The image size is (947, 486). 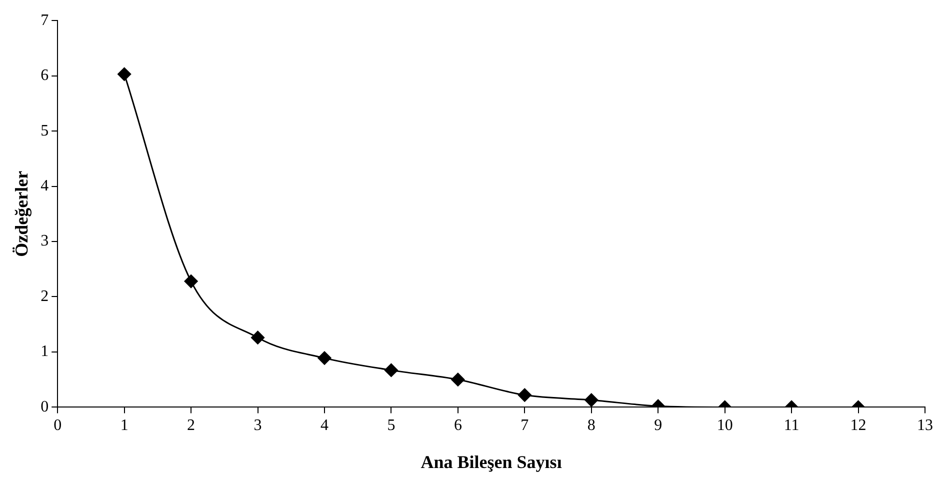 I want to click on x-tick-label: 1, so click(x=124, y=425).